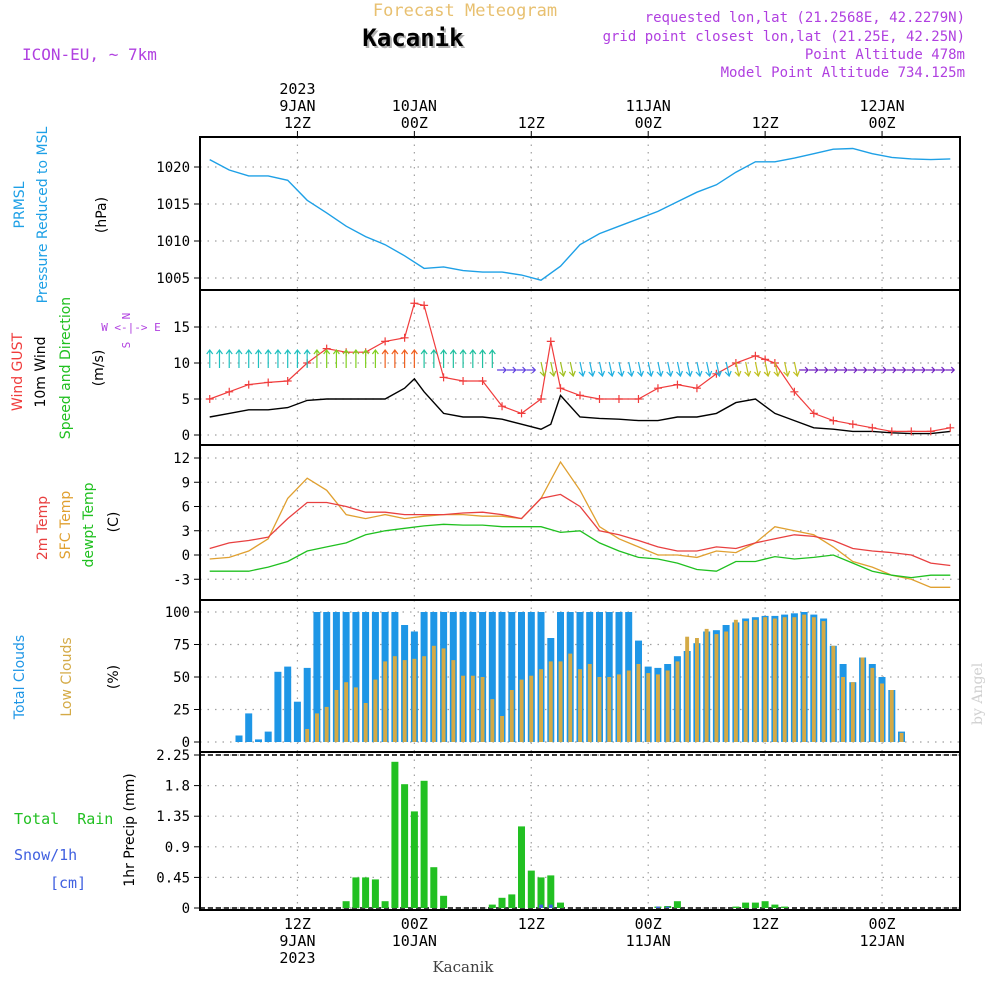 The height and width of the screenshot is (1000, 1000). I want to click on dew-label: dewpt Temp, so click(89, 524).